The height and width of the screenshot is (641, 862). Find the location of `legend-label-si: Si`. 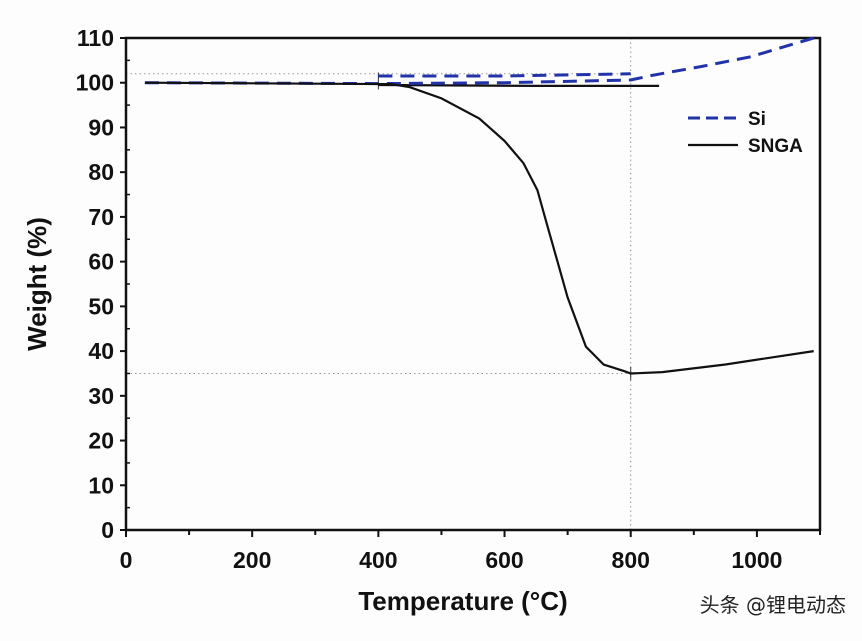

legend-label-si: Si is located at coordinates (757, 119).